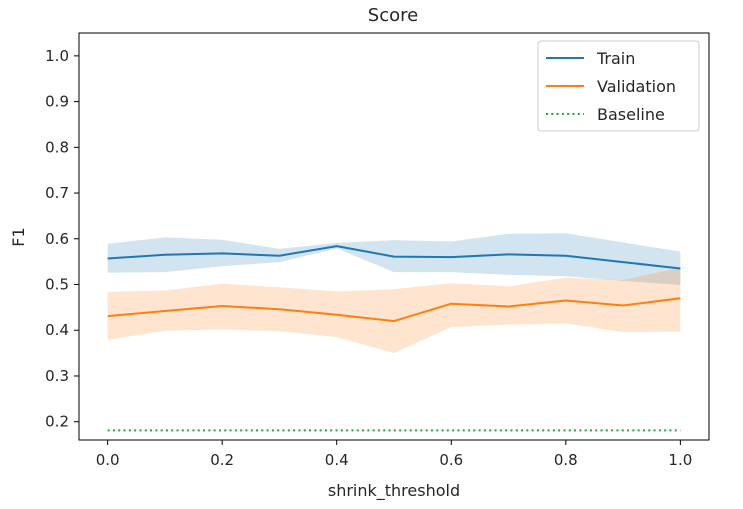  What do you see at coordinates (615, 58) in the screenshot?
I see `legend-label-train: Train` at bounding box center [615, 58].